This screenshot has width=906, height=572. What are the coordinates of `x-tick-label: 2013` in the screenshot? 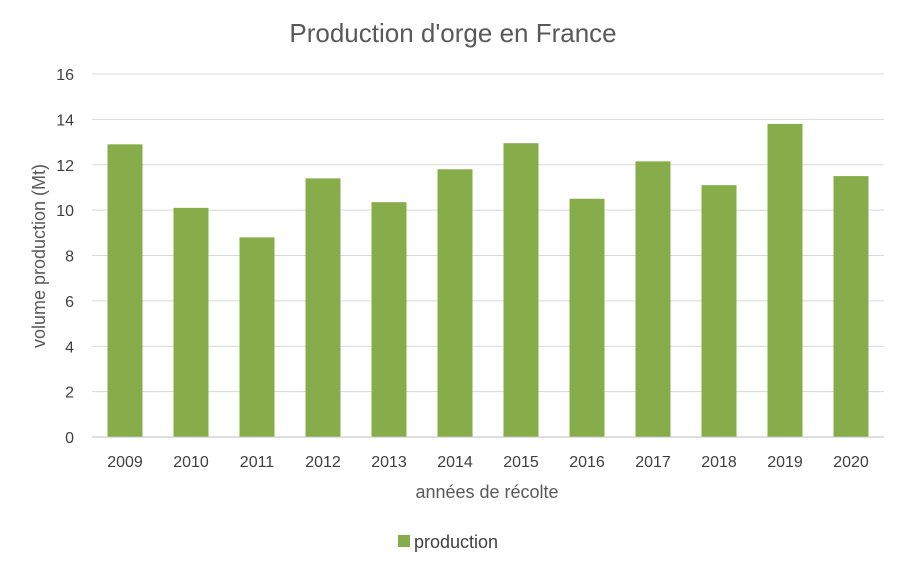 It's located at (389, 462).